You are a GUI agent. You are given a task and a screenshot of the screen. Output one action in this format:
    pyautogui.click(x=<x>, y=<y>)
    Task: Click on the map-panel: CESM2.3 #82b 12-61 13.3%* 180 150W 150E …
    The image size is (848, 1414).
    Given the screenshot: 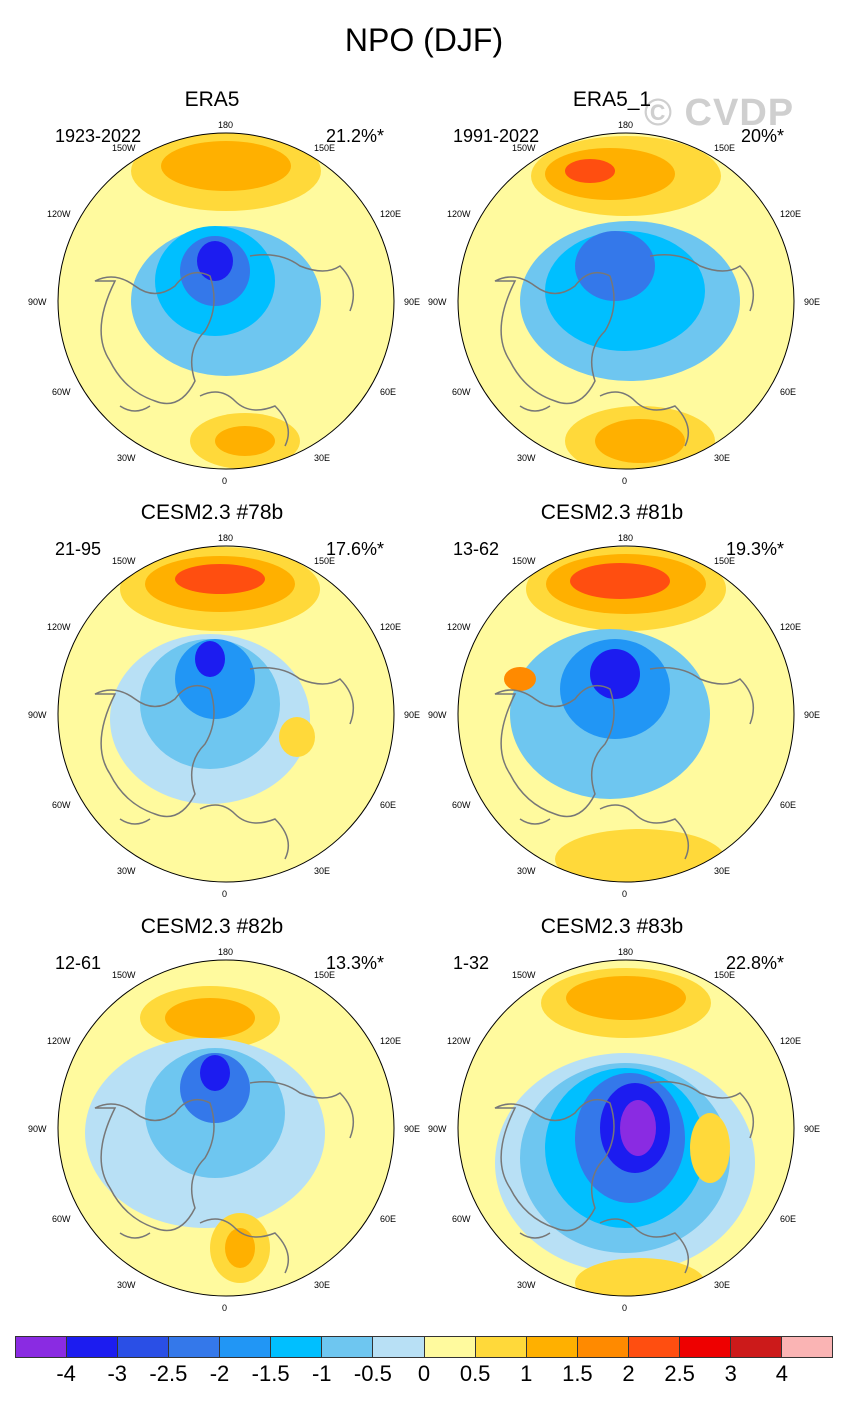 What is the action you would take?
    pyautogui.click(x=212, y=1122)
    